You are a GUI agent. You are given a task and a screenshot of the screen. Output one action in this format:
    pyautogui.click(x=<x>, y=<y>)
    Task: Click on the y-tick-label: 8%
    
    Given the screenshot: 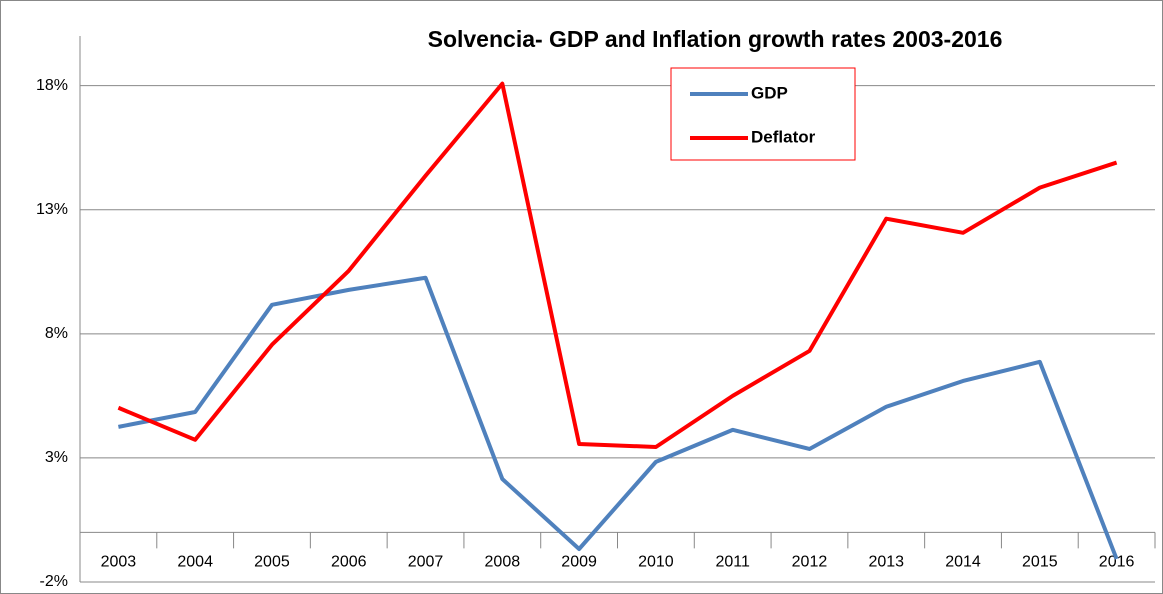 What is the action you would take?
    pyautogui.click(x=56, y=333)
    